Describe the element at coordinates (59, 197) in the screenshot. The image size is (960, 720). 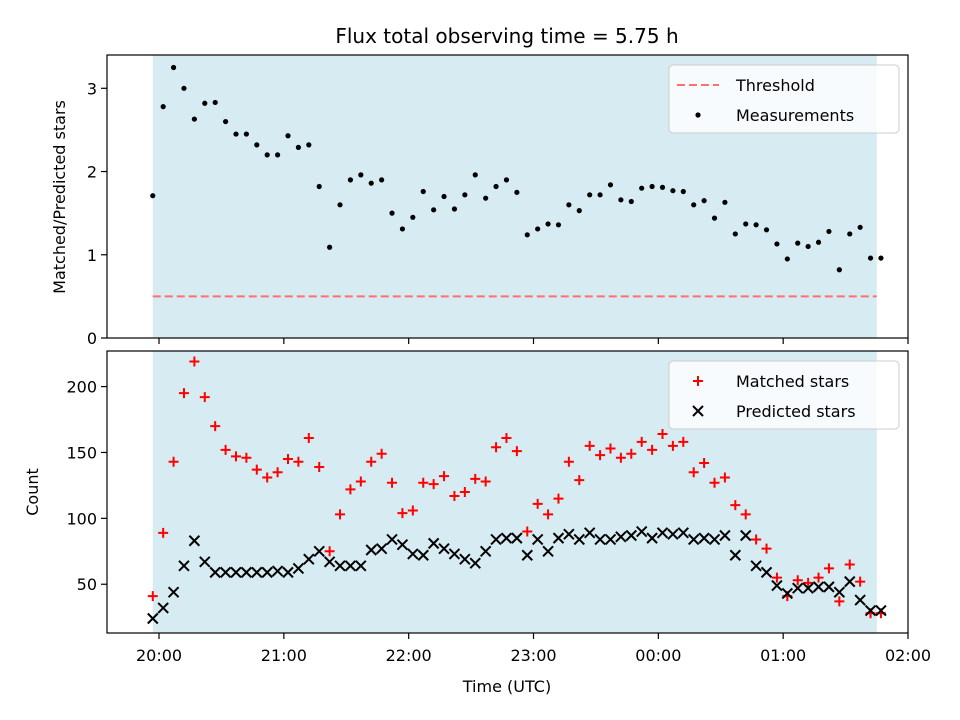
I see `top-y-axis-label: Matched/Predicted stars` at that location.